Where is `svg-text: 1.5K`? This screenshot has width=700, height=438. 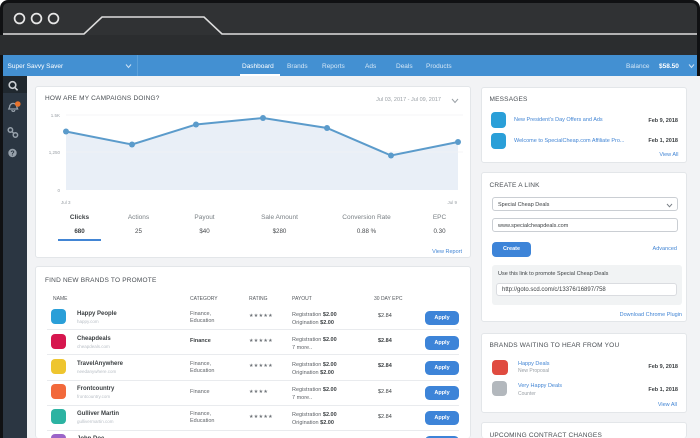 svg-text: 1.5K is located at coordinates (55, 115).